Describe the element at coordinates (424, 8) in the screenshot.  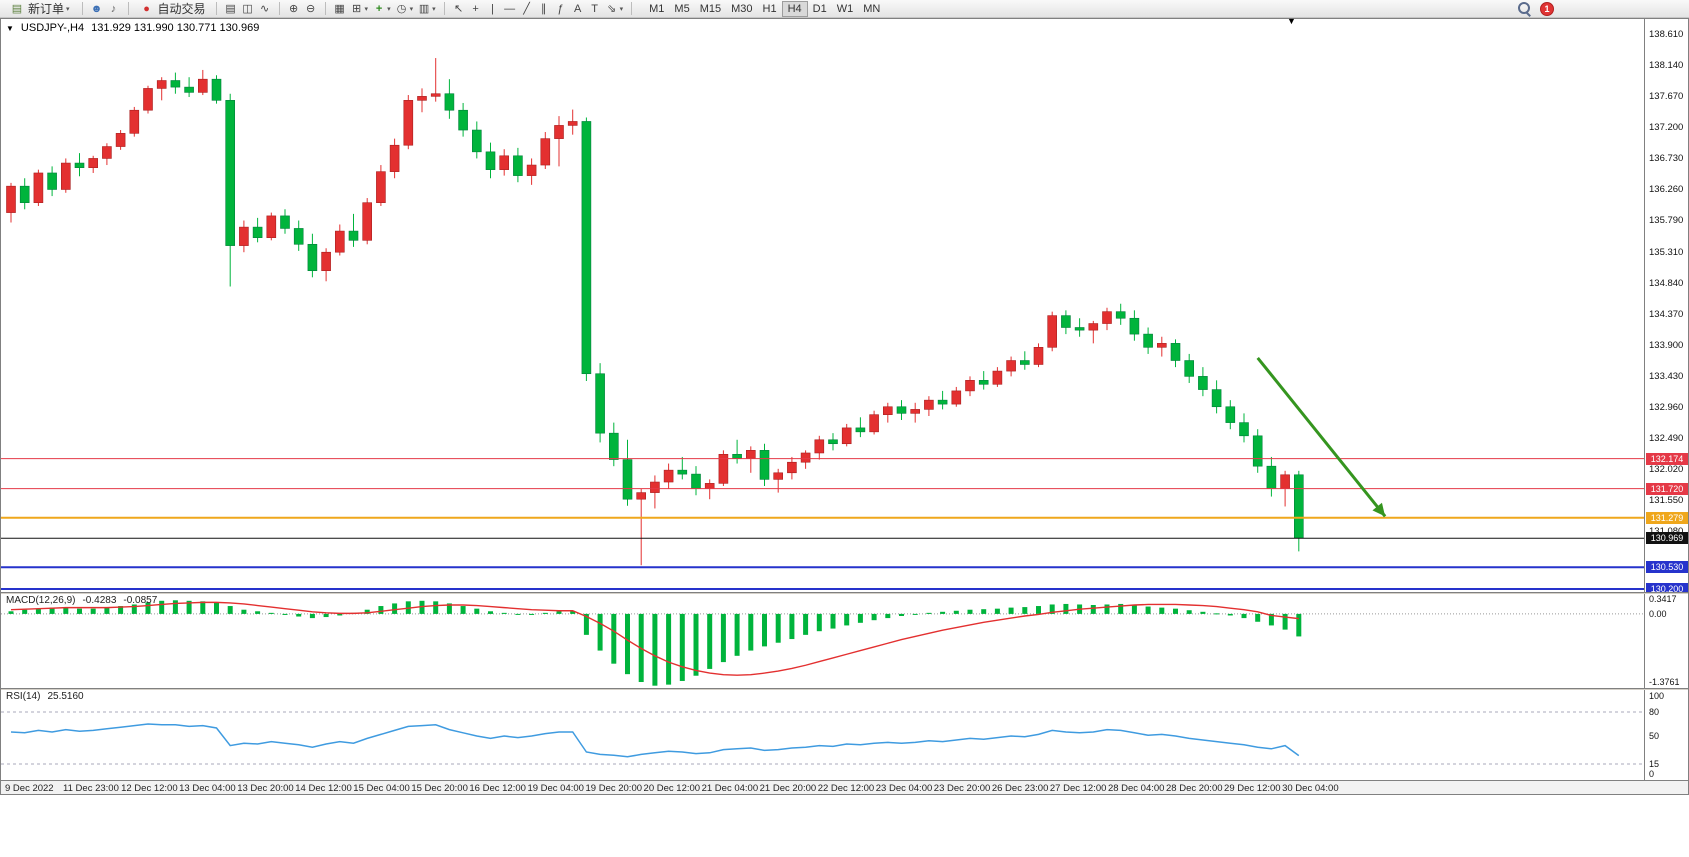
I see `templates-icon: ▥` at that location.